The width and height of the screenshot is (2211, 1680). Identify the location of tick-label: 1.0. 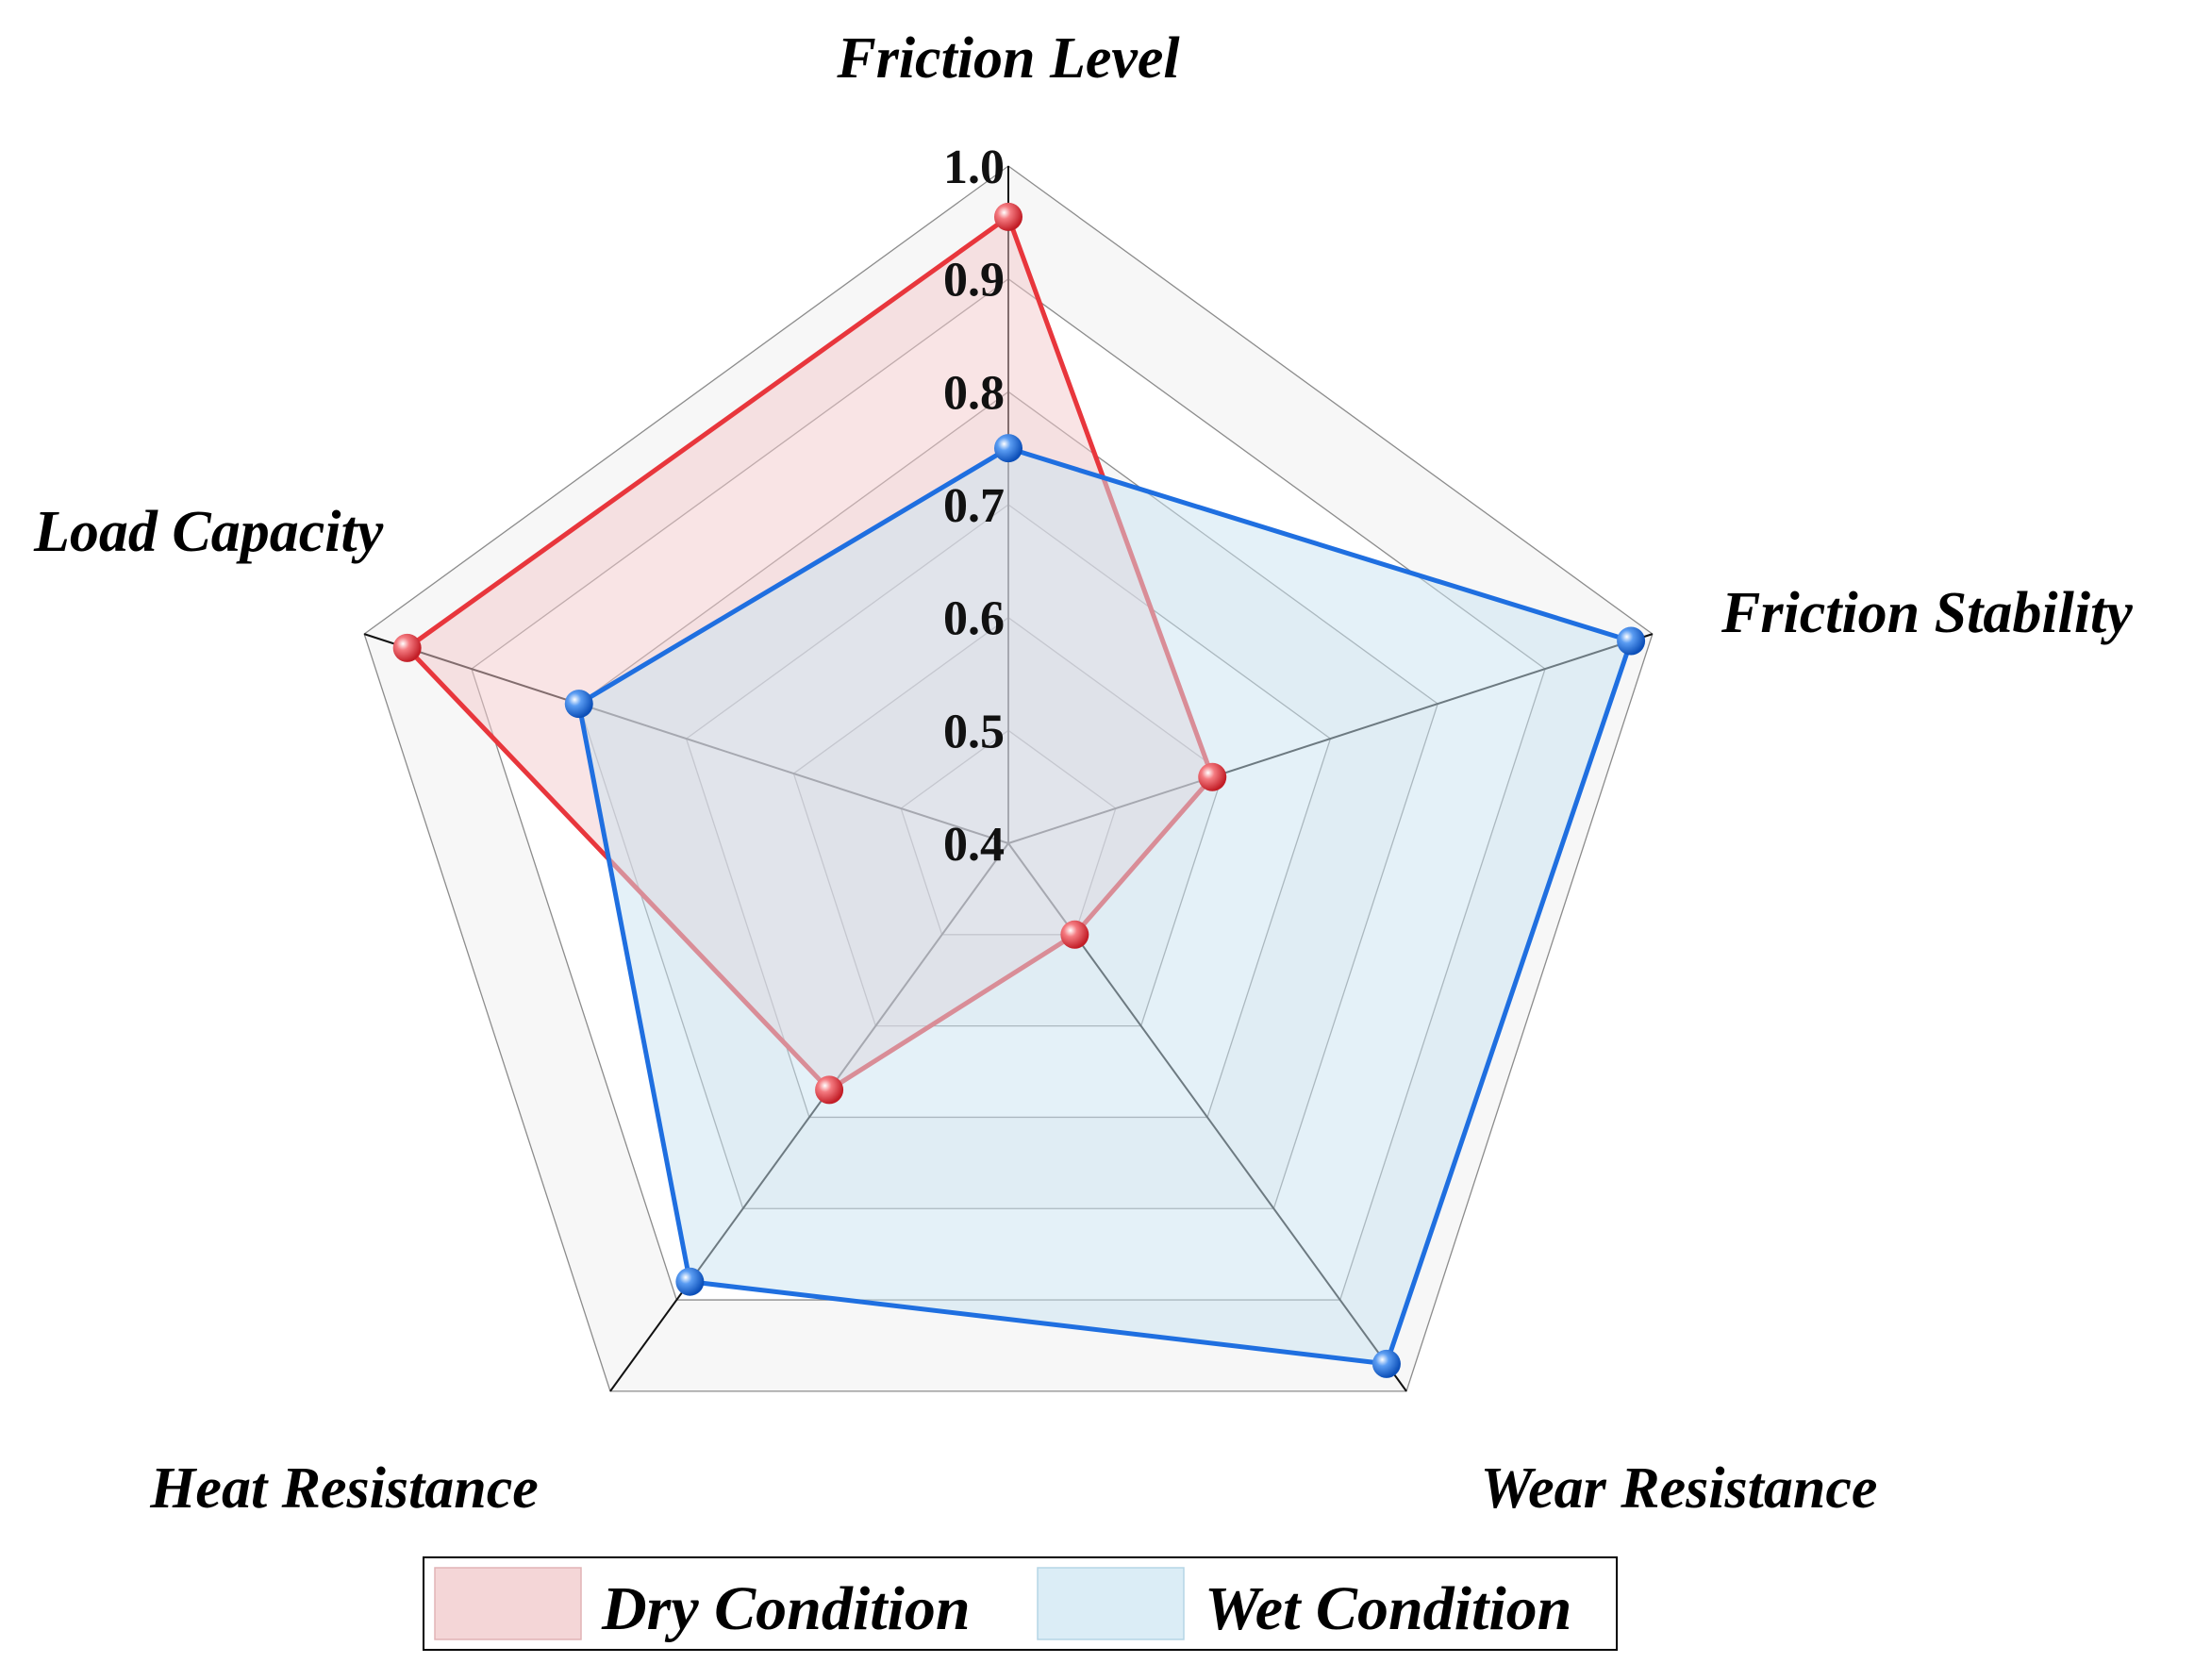
(974, 167).